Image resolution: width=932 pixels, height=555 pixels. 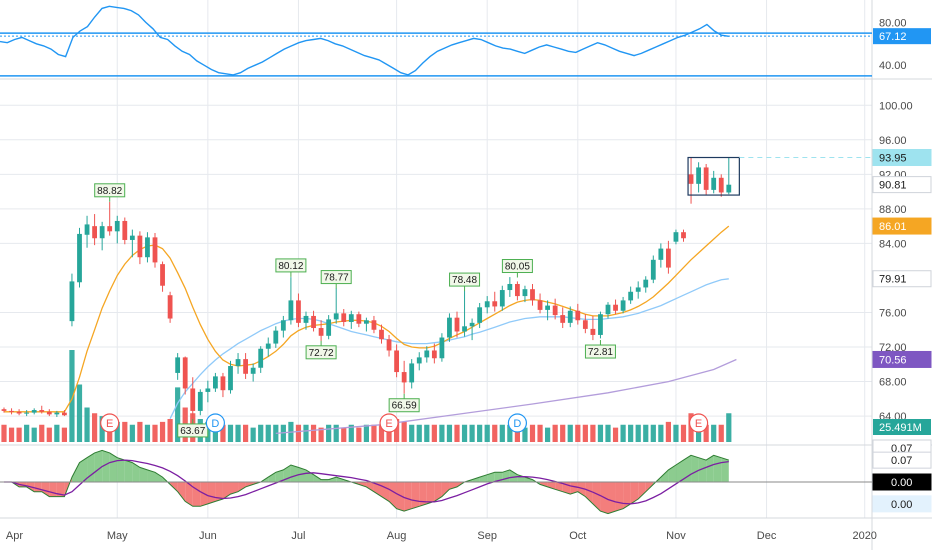 I want to click on dividend-marker-1: D, so click(x=215, y=423).